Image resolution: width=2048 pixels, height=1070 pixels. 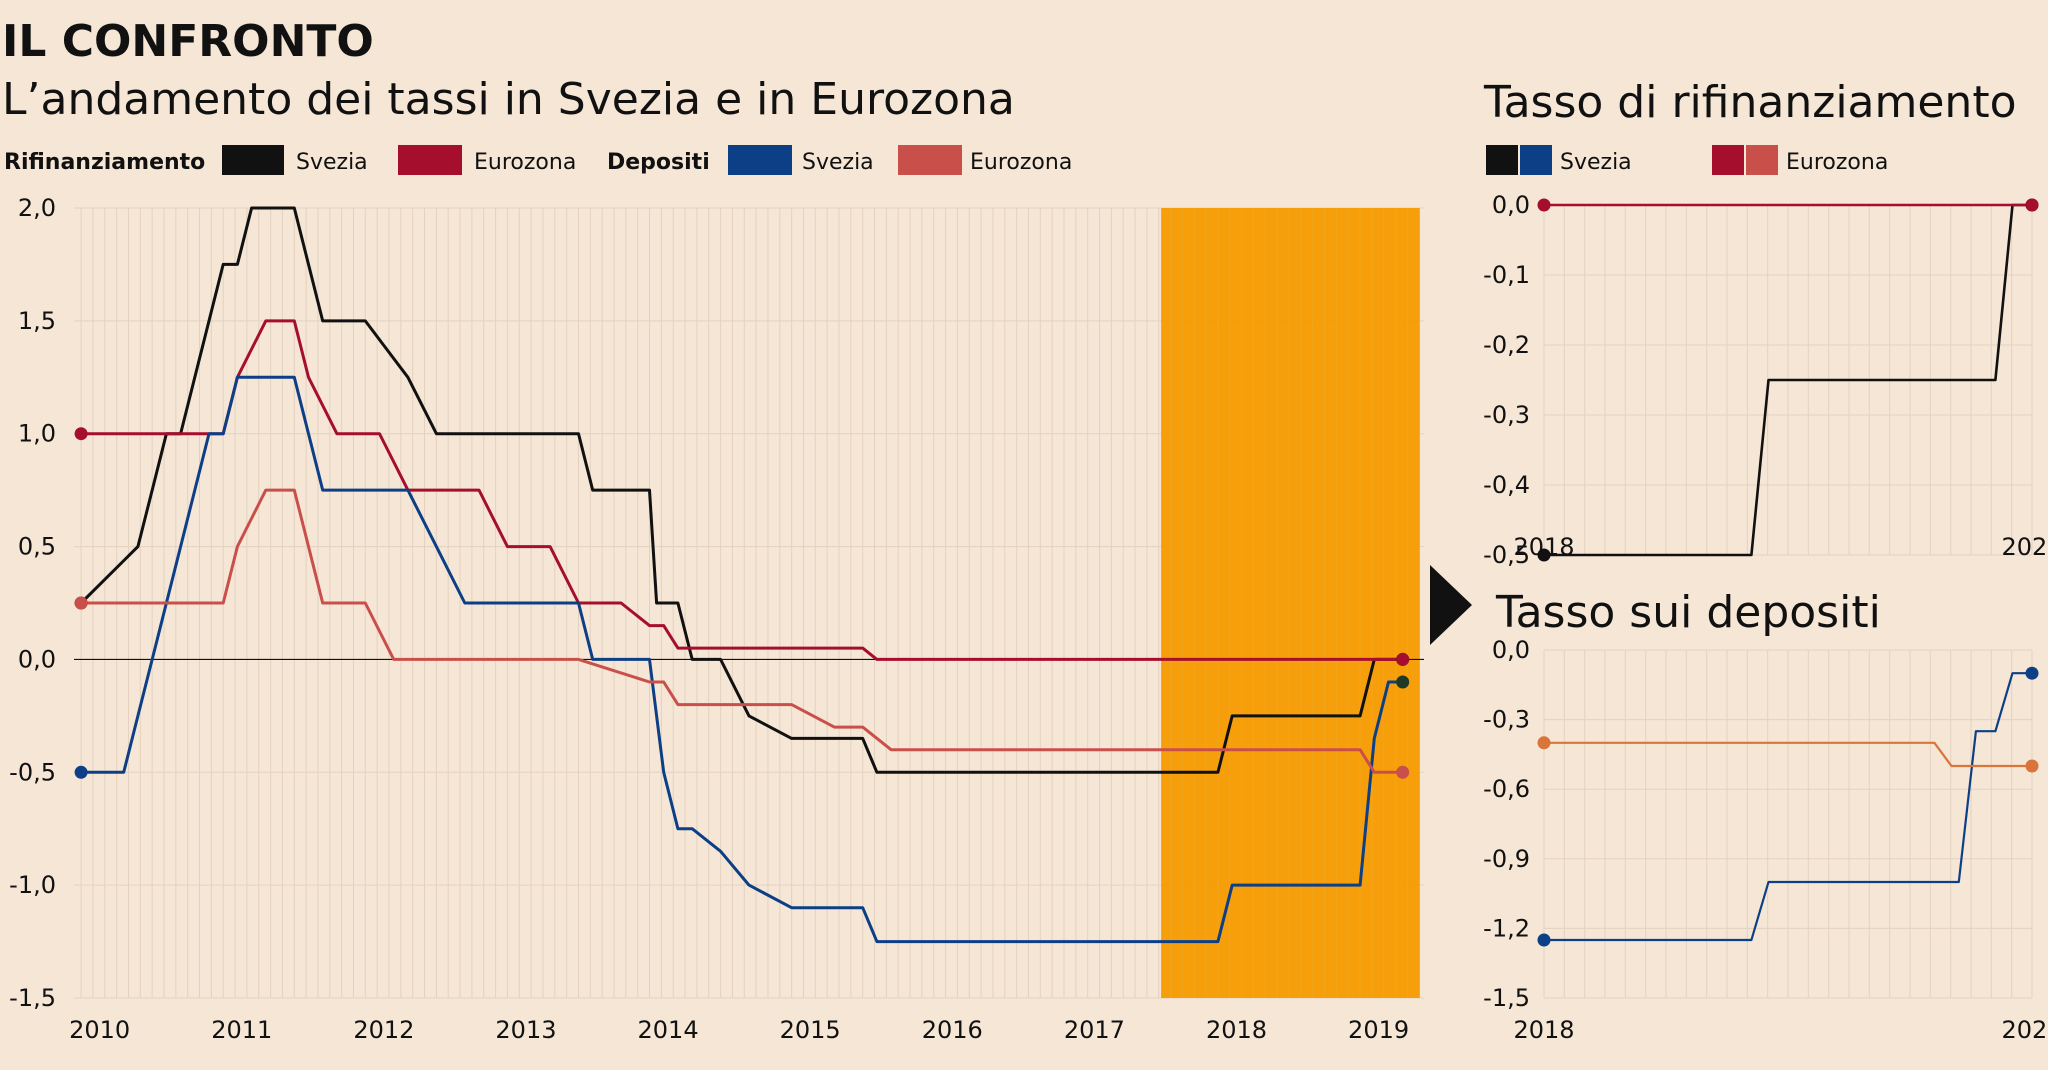 I want to click on y-tick-label: -0,4, so click(x=1506, y=485).